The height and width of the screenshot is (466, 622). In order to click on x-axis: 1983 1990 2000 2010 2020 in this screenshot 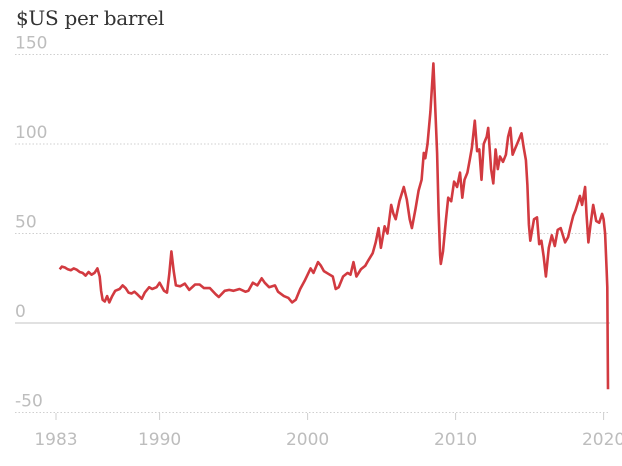, I will do `click(328, 431)`.